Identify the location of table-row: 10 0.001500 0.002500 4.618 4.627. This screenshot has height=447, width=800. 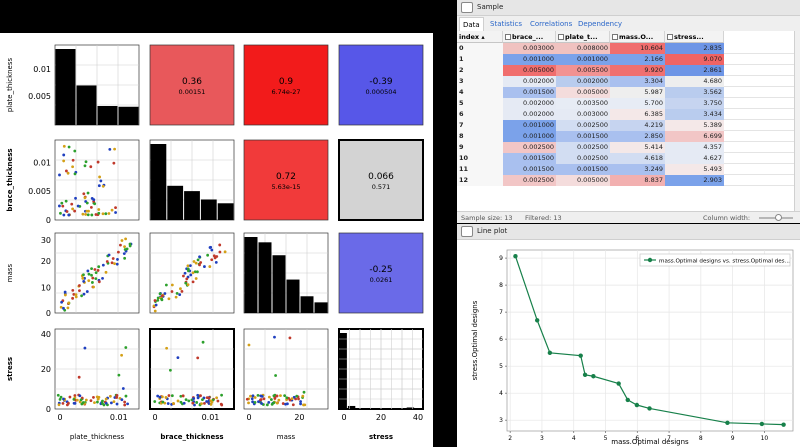
(625, 158).